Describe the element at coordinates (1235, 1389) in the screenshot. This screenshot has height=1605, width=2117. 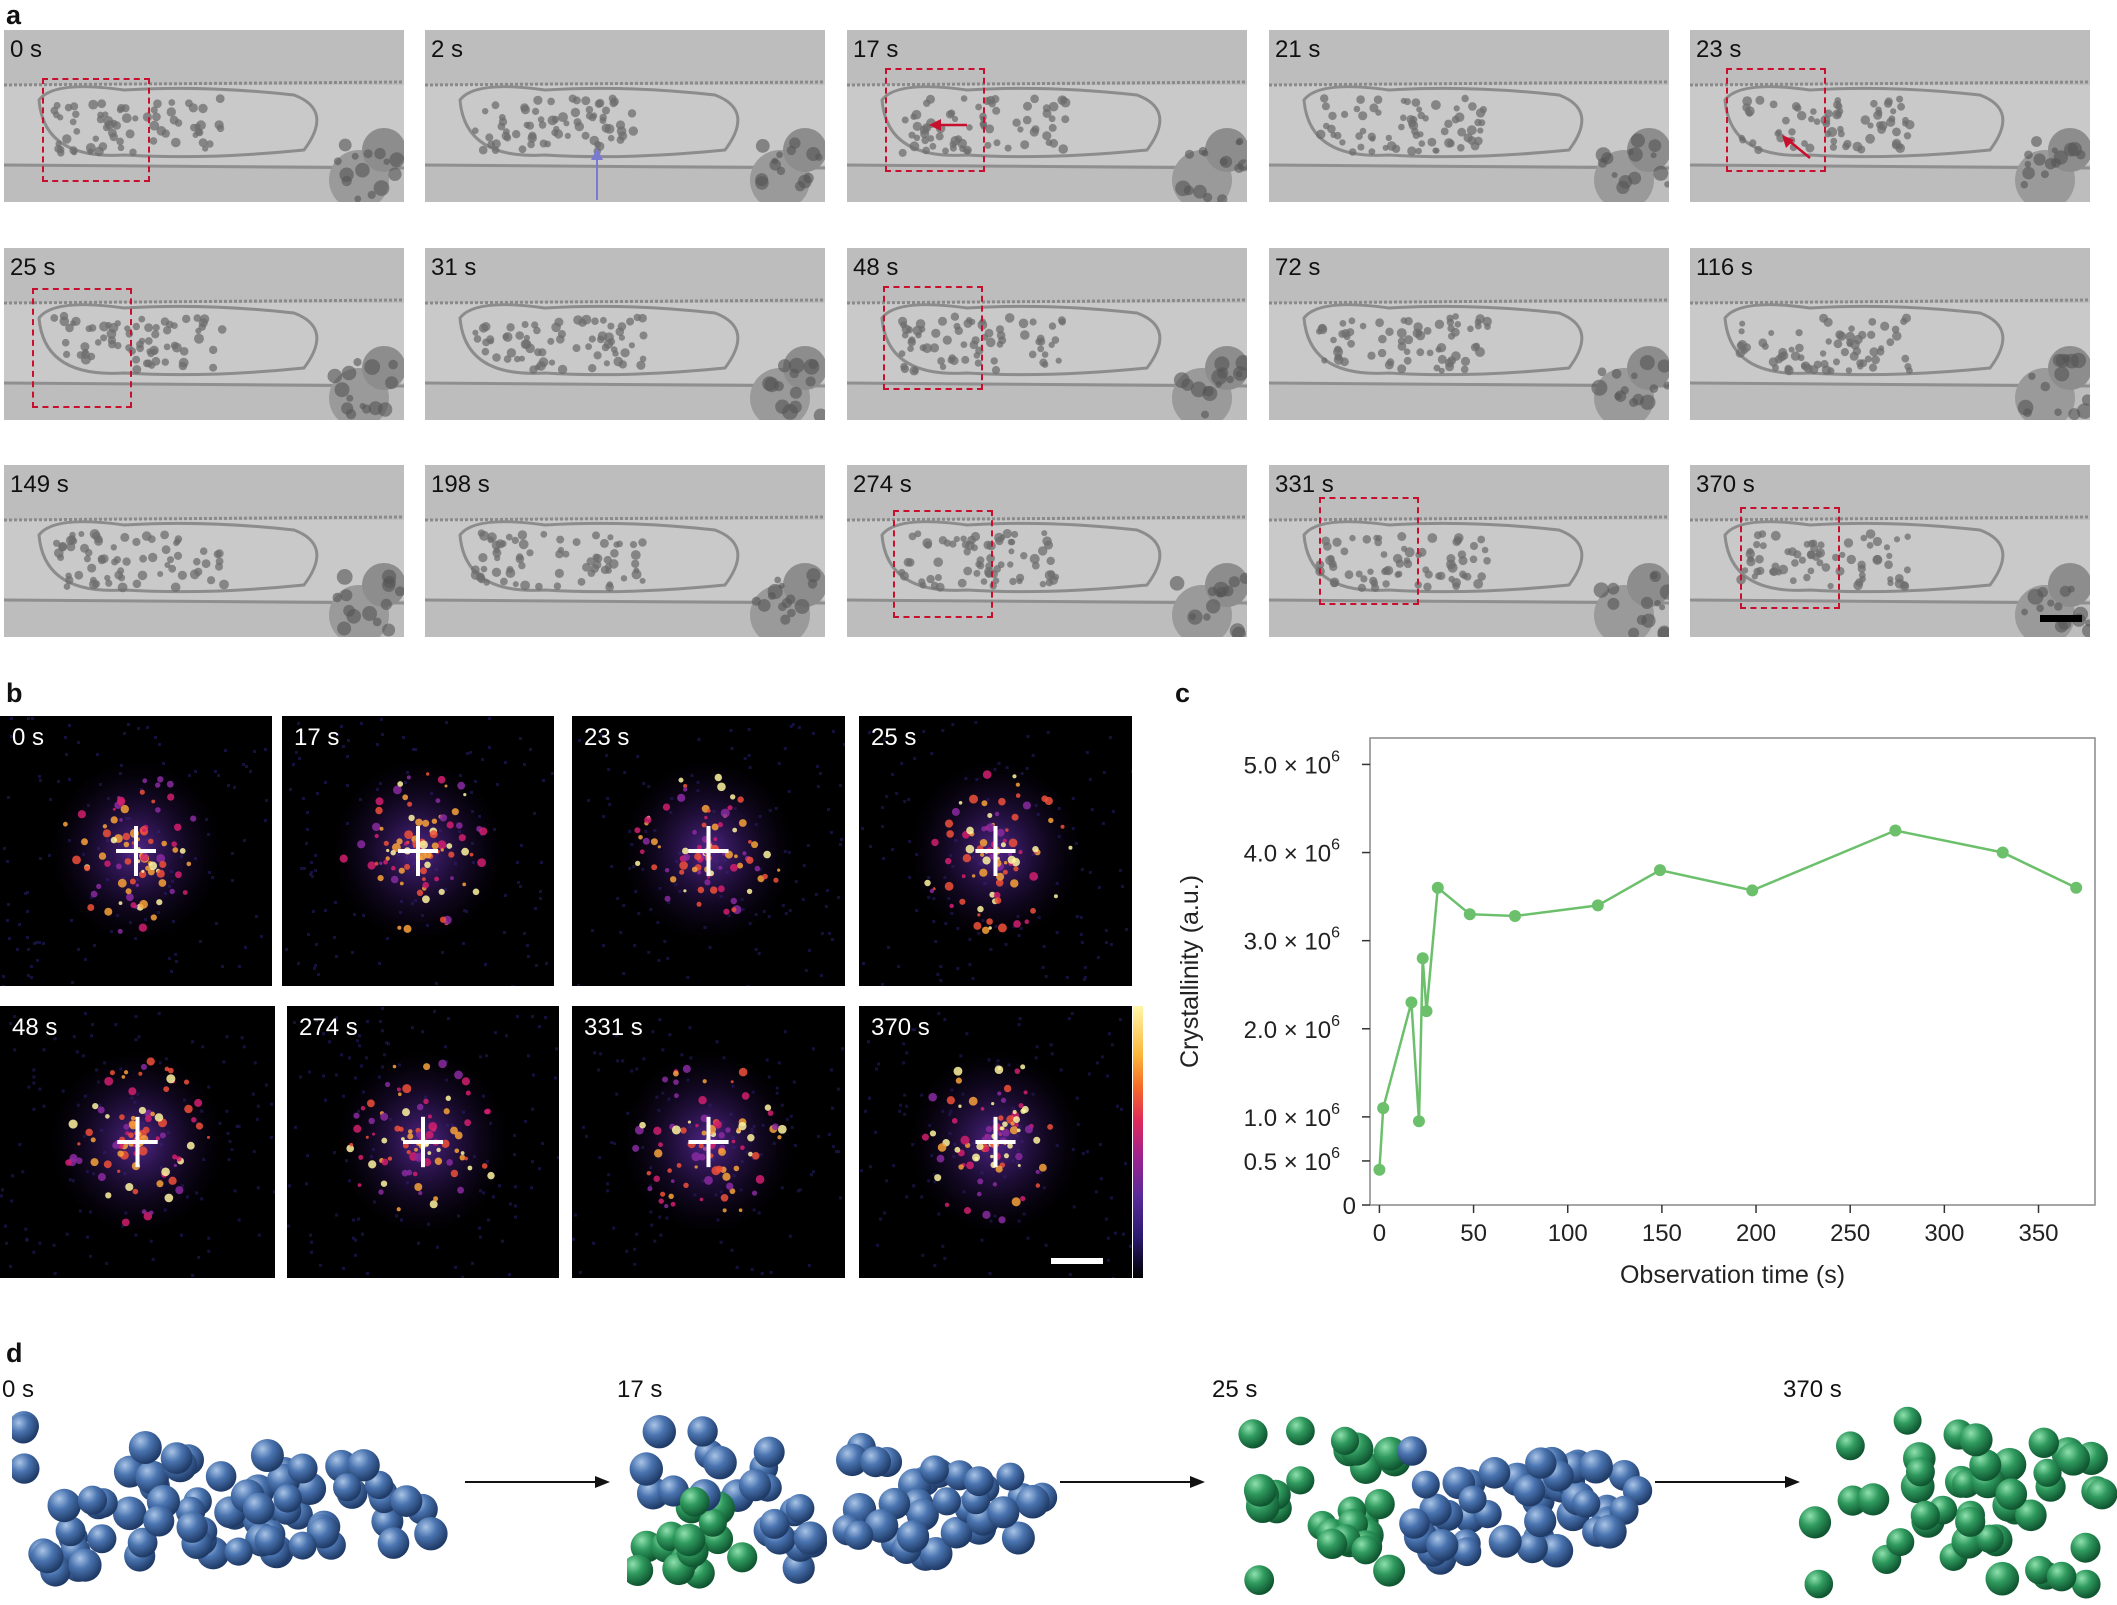
I see `model-time-label: 25 s` at that location.